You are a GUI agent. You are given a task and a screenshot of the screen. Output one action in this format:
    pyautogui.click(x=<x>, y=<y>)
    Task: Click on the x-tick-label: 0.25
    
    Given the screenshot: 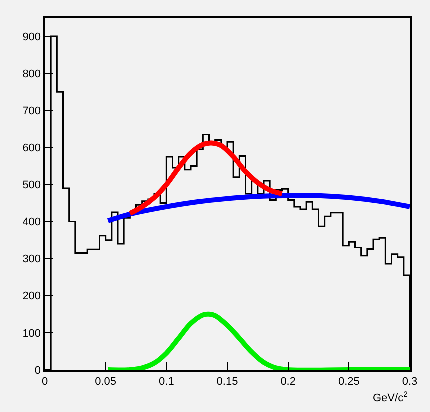 What is the action you would take?
    pyautogui.click(x=349, y=382)
    